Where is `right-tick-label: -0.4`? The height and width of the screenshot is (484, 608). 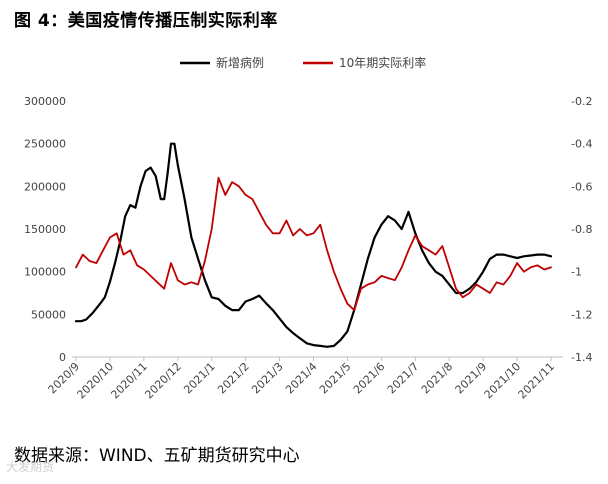 right-tick-label: -0.4 is located at coordinates (581, 144).